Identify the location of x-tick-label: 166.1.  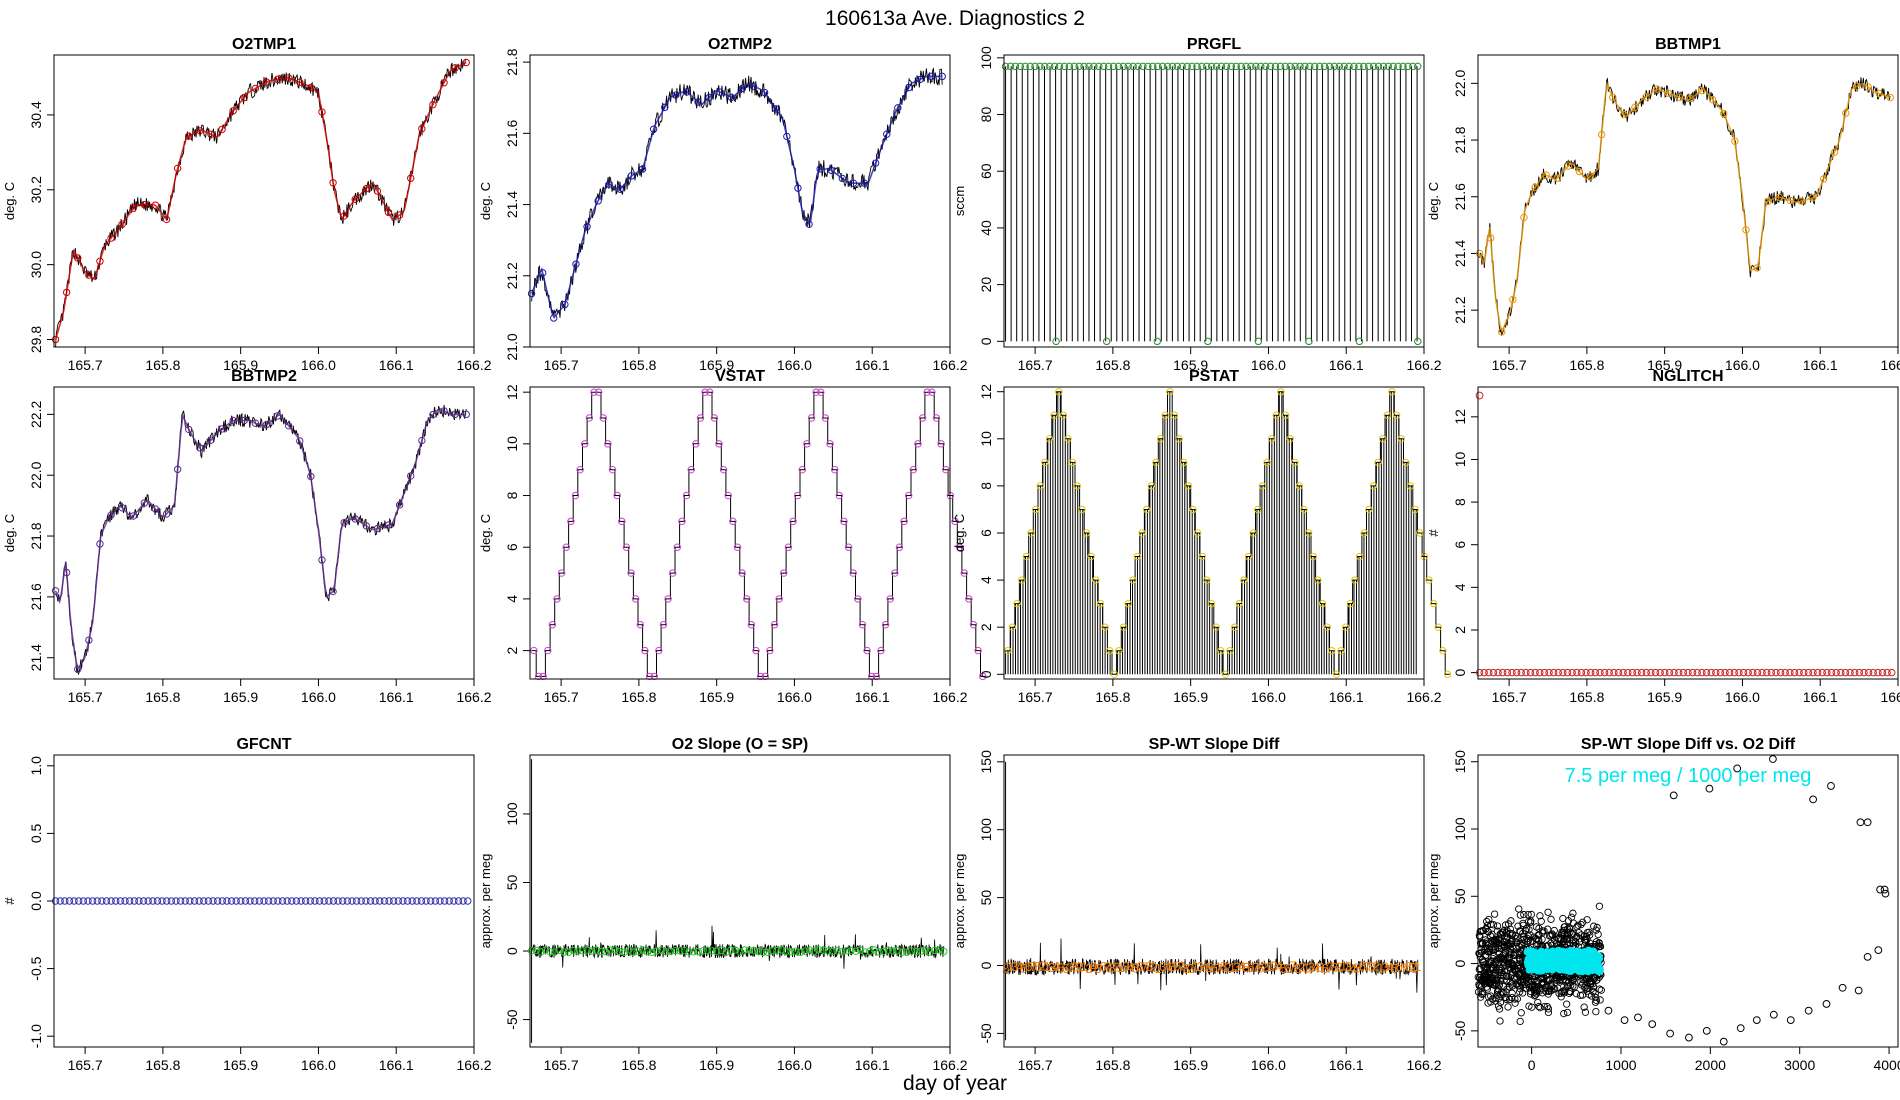
(1346, 1065).